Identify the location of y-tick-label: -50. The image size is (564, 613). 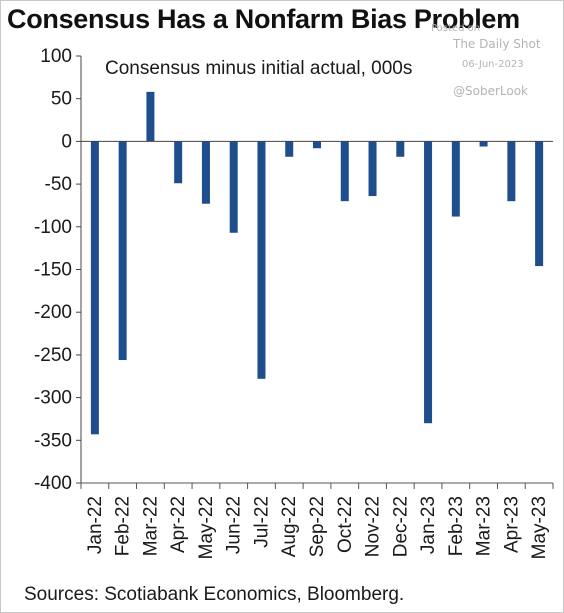
(58, 184).